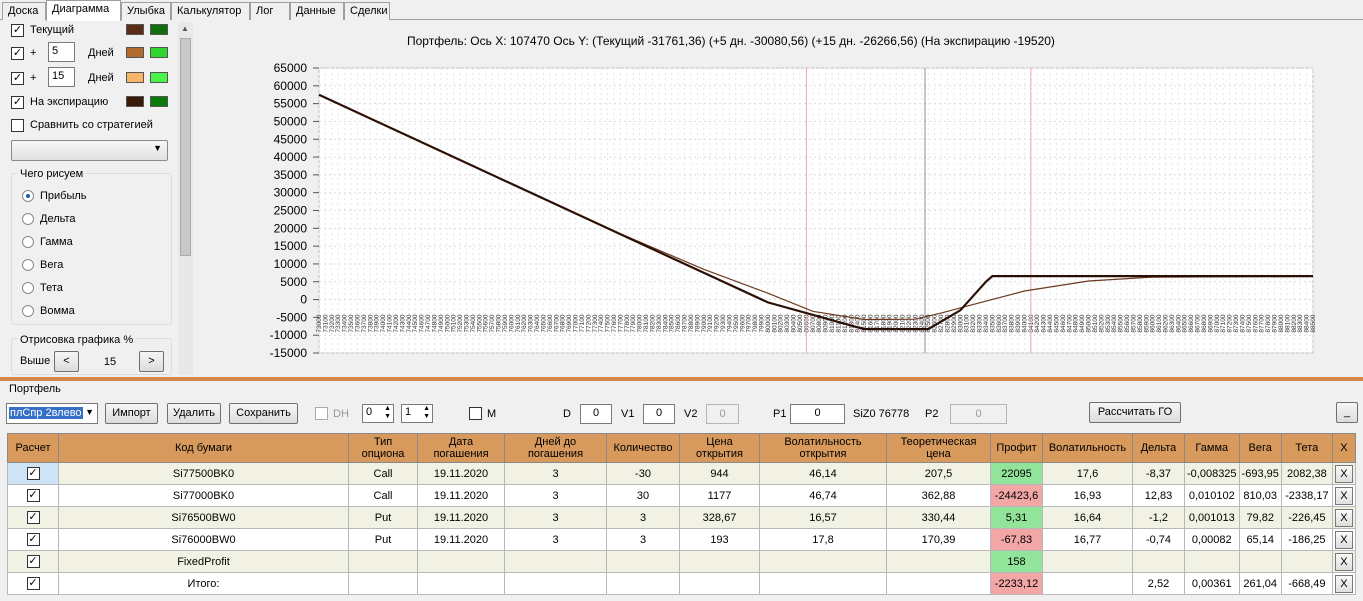 The image size is (1363, 601). I want to click on theta-cell: -2338,17, so click(1306, 495).